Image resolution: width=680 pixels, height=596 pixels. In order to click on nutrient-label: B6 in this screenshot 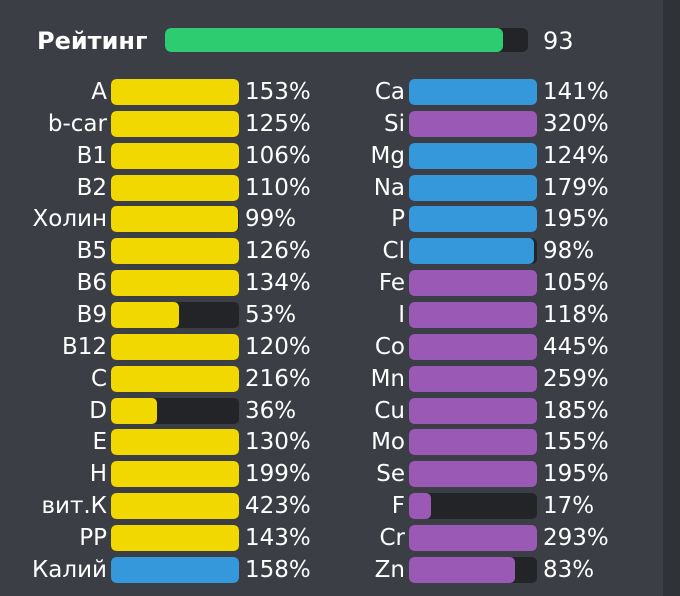, I will do `click(91, 283)`.